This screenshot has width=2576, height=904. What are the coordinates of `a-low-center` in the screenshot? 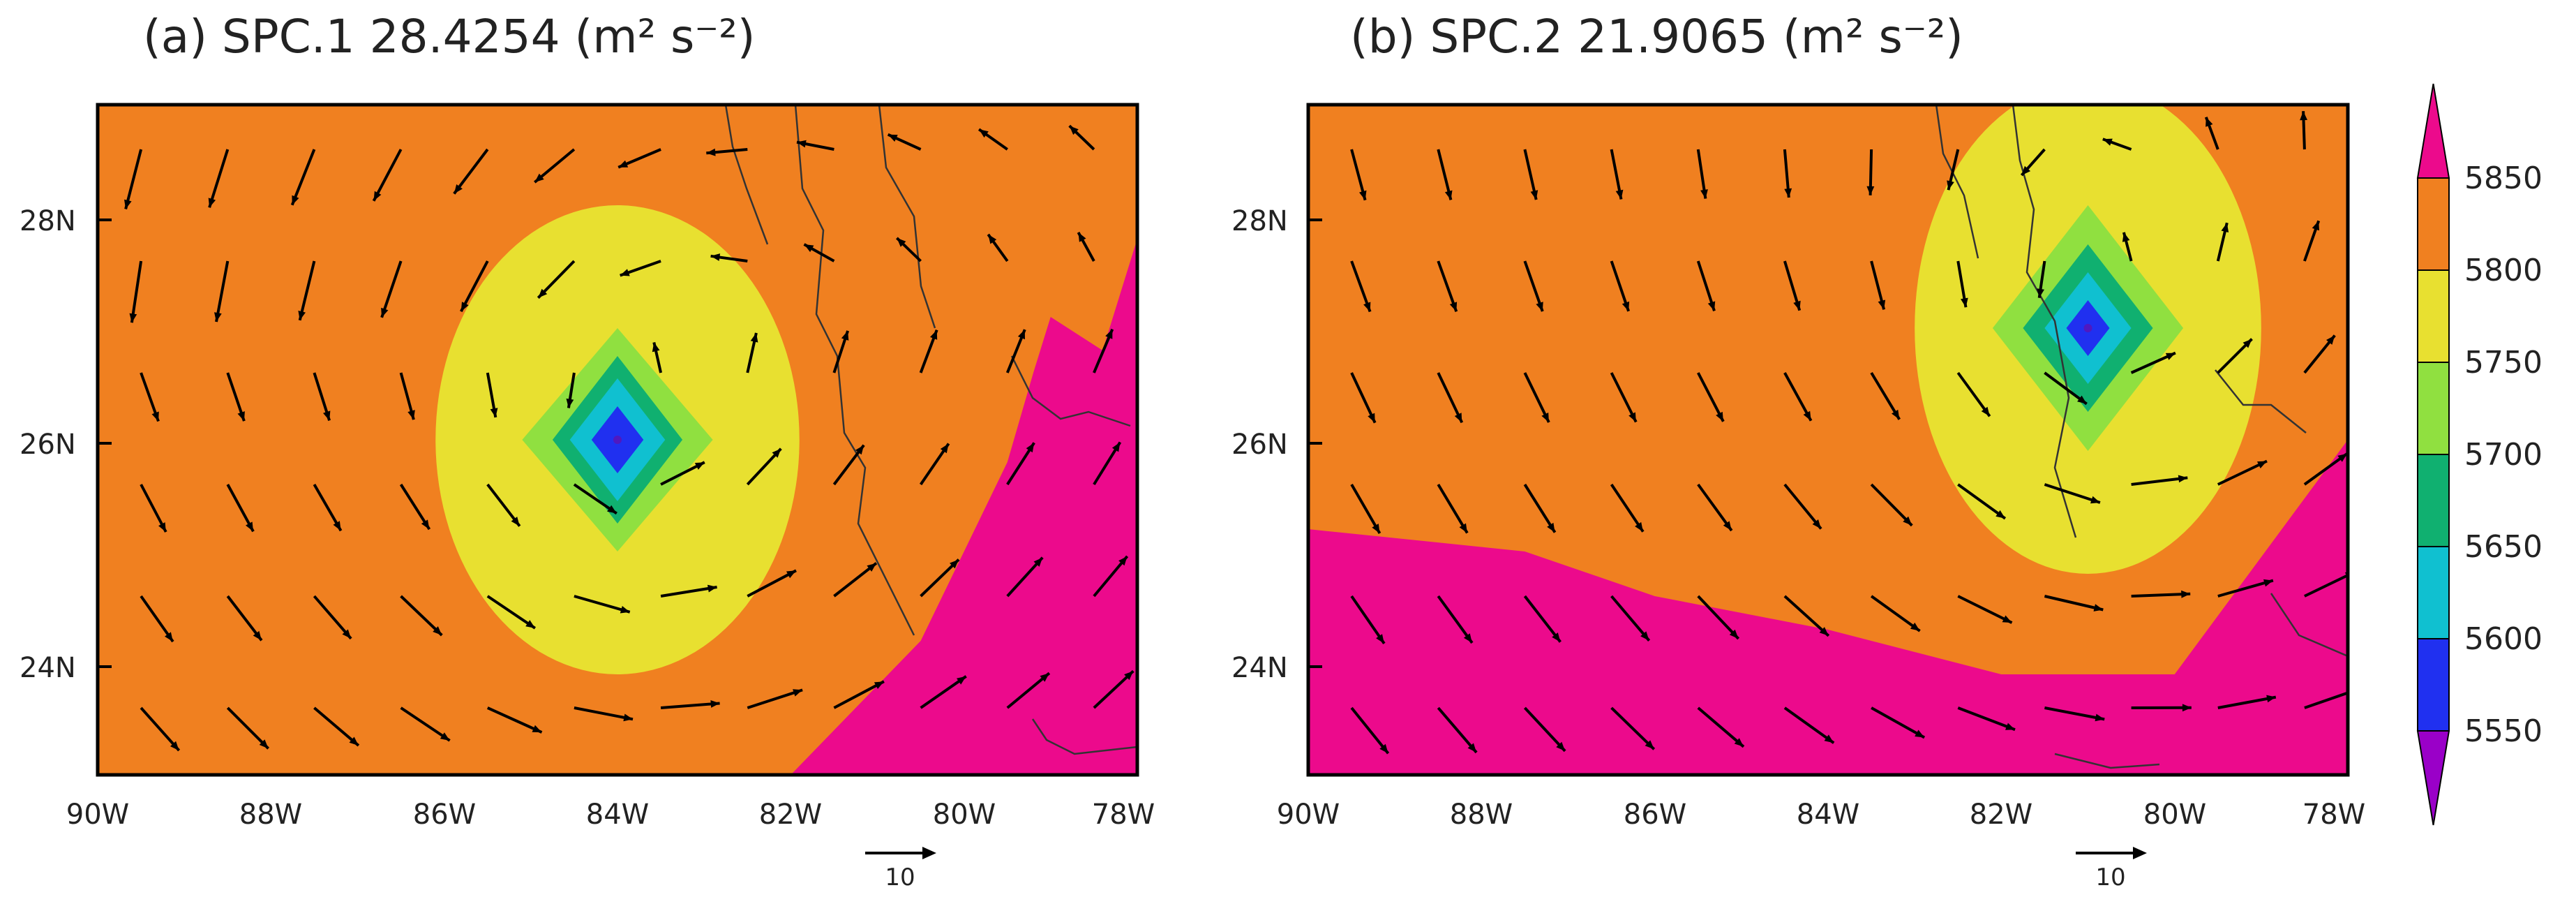 It's located at (617, 440).